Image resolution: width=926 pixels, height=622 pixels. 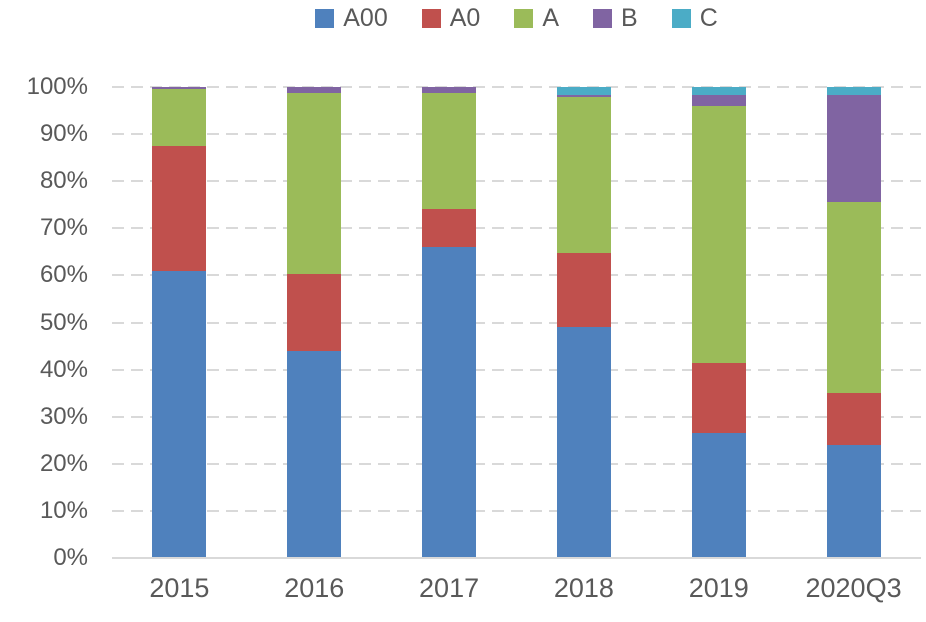 I want to click on x-axis-tick-label: 2015, so click(x=179, y=588).